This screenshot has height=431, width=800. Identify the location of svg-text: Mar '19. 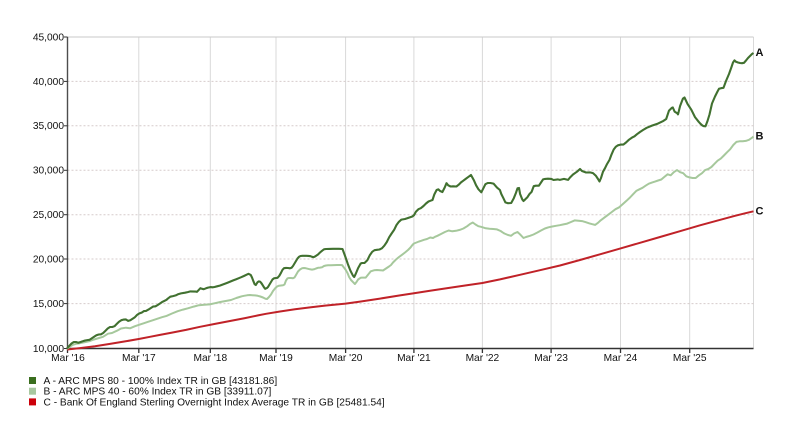
(276, 358).